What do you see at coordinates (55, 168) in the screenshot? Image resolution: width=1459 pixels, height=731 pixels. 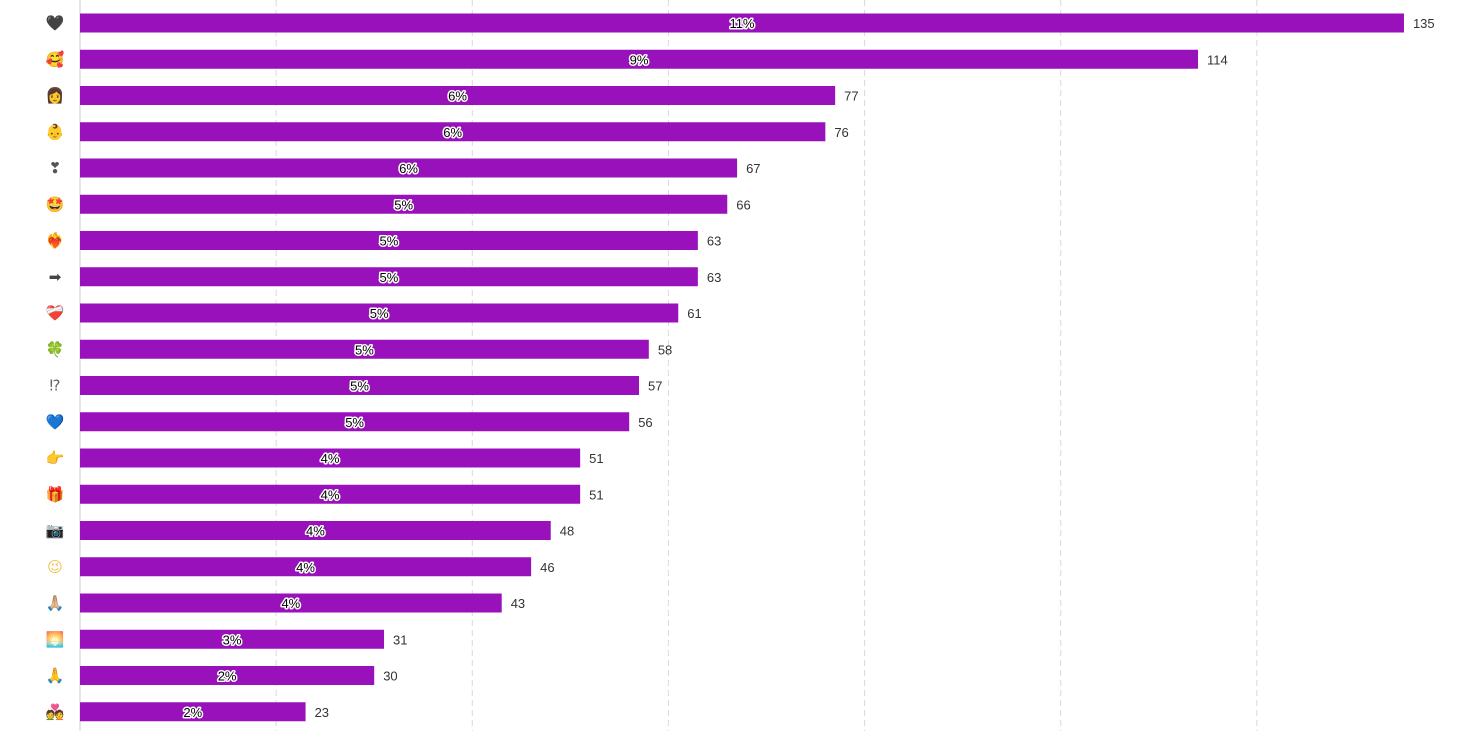 I see `category-label-4: ❣` at bounding box center [55, 168].